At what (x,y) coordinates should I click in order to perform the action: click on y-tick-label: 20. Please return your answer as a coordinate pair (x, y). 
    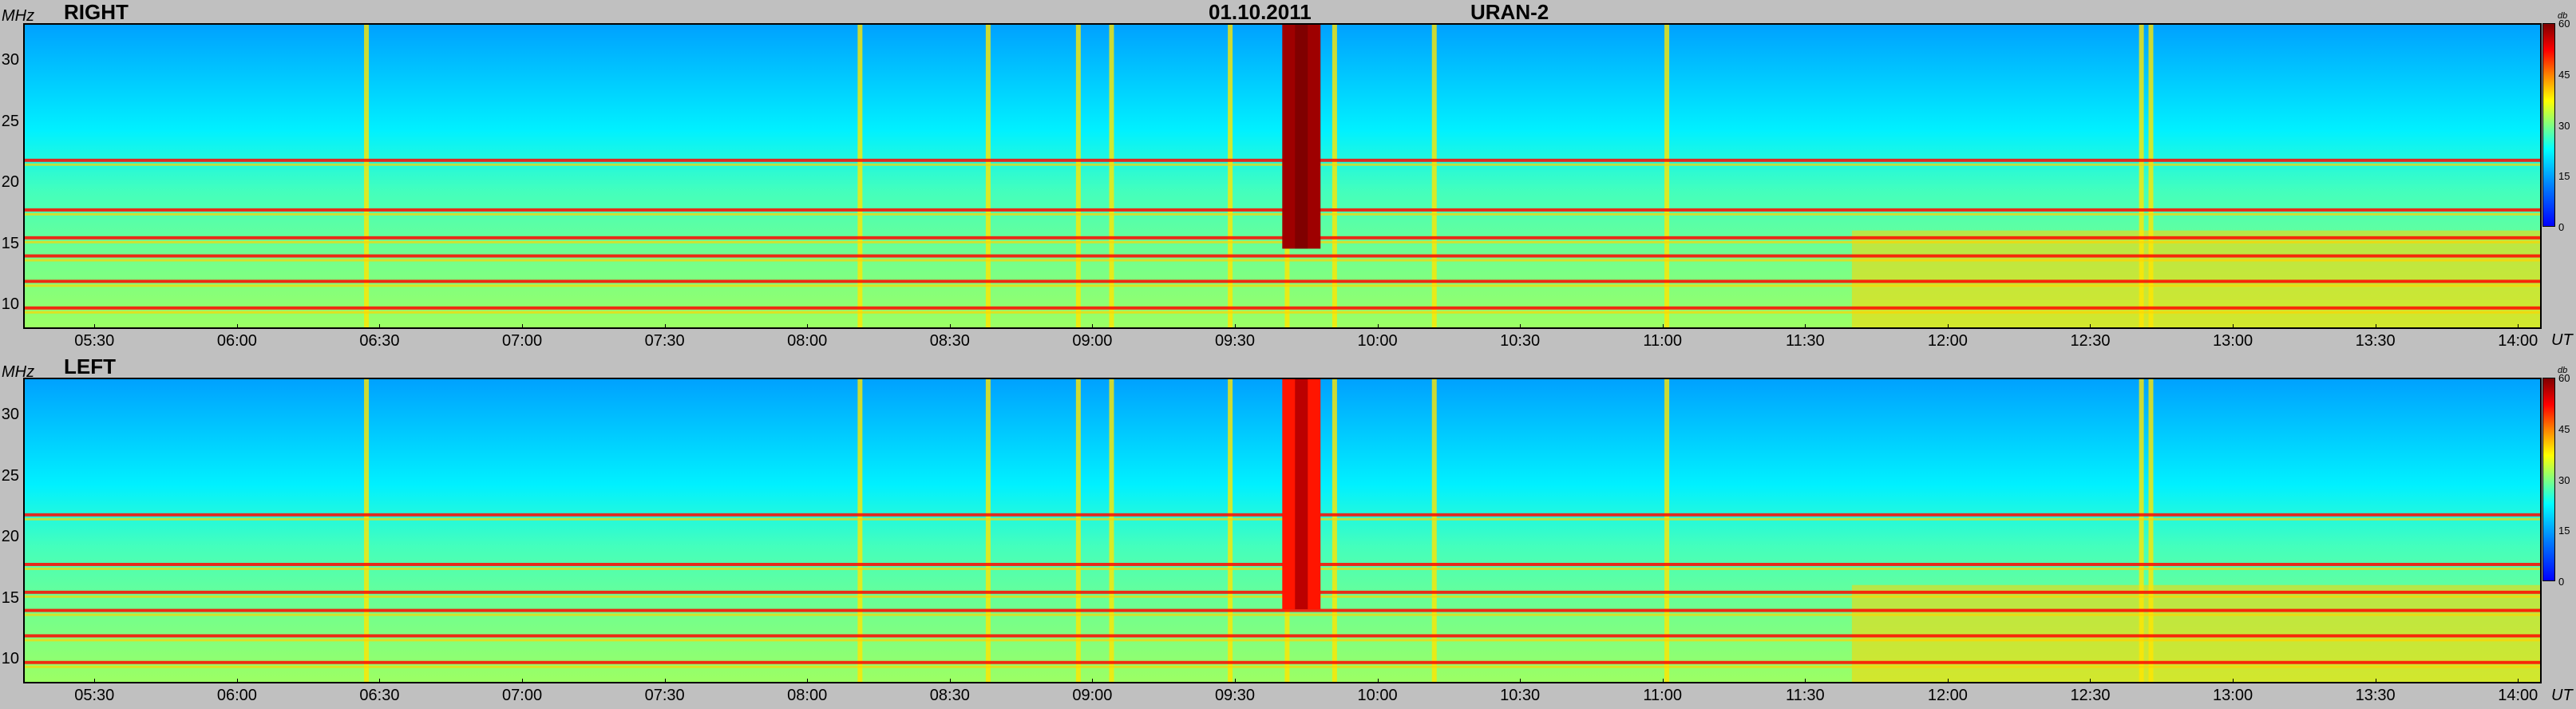
    Looking at the image, I should click on (10, 537).